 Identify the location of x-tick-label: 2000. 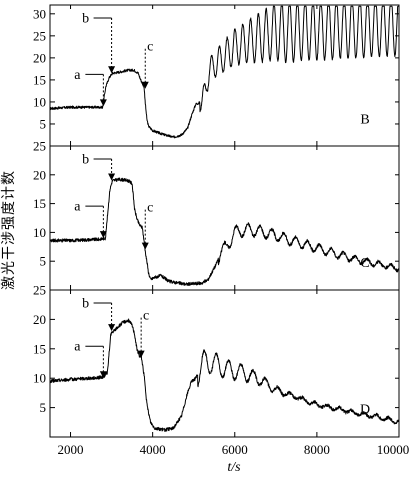
(71, 449).